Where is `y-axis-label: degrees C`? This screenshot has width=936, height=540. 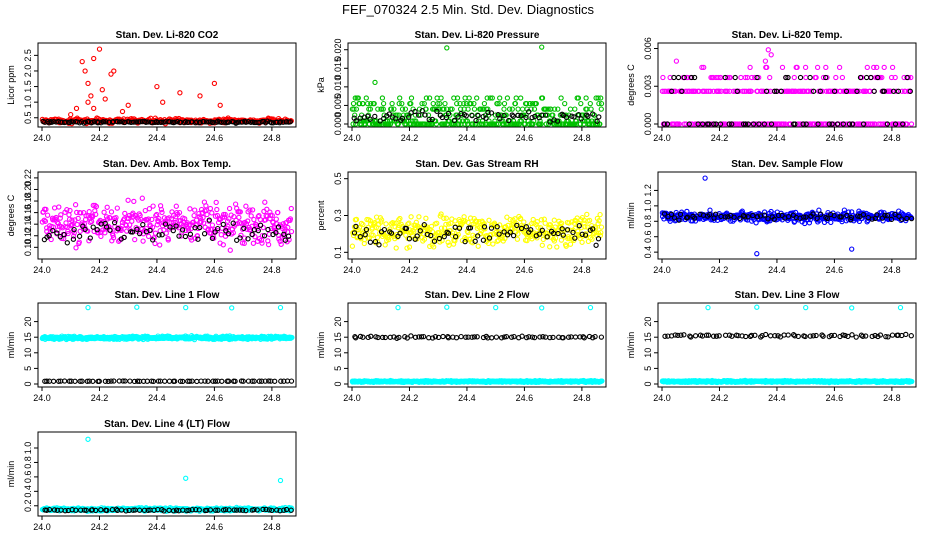 y-axis-label: degrees C is located at coordinates (11, 215).